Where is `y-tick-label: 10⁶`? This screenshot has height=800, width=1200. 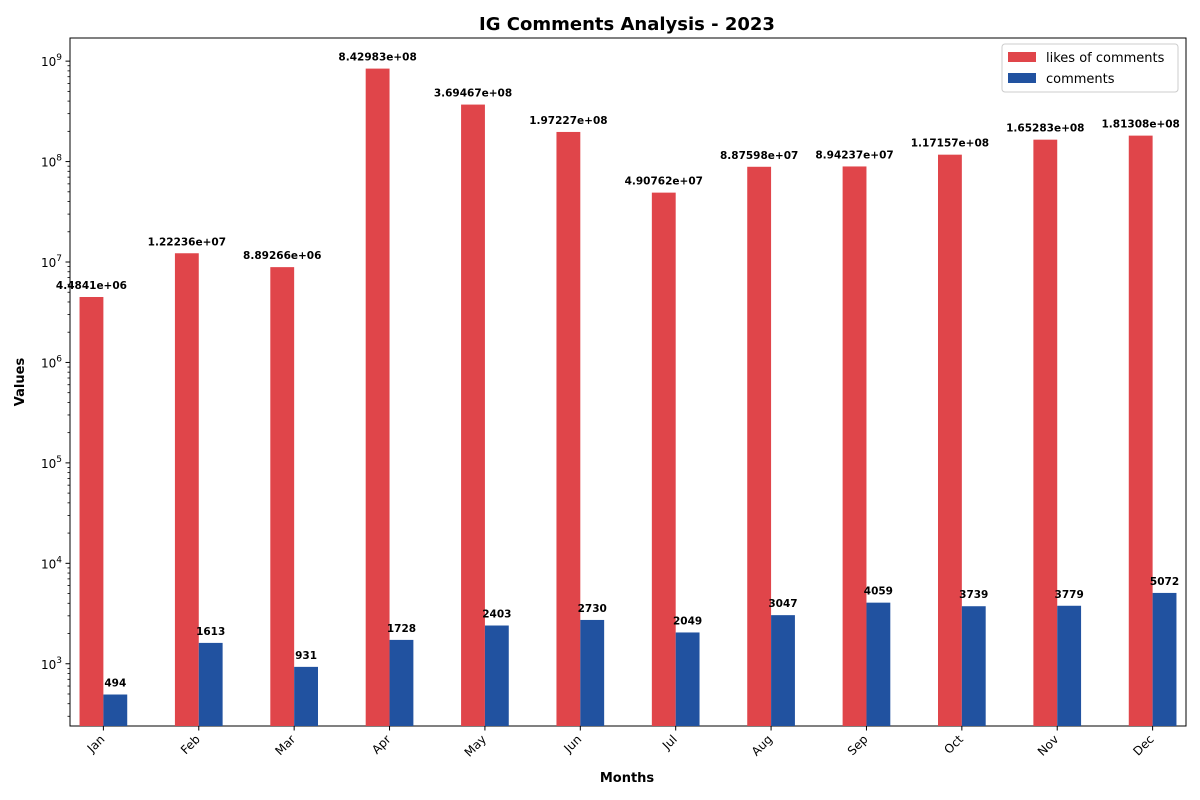 y-tick-label: 10⁶ is located at coordinates (51, 362).